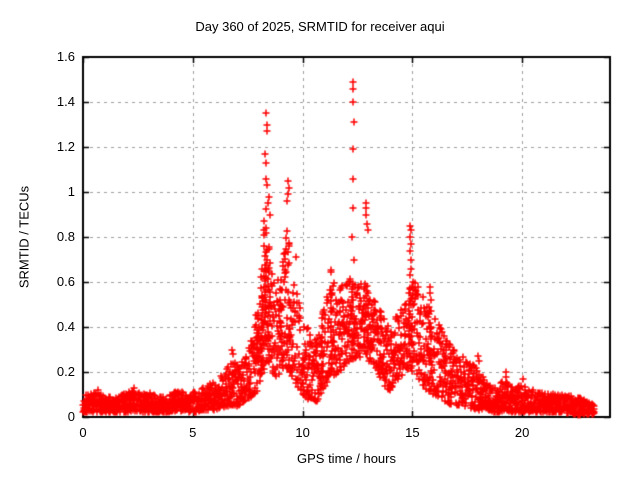 This screenshot has width=640, height=480. I want to click on y-tick-label: 0.8, so click(65, 236).